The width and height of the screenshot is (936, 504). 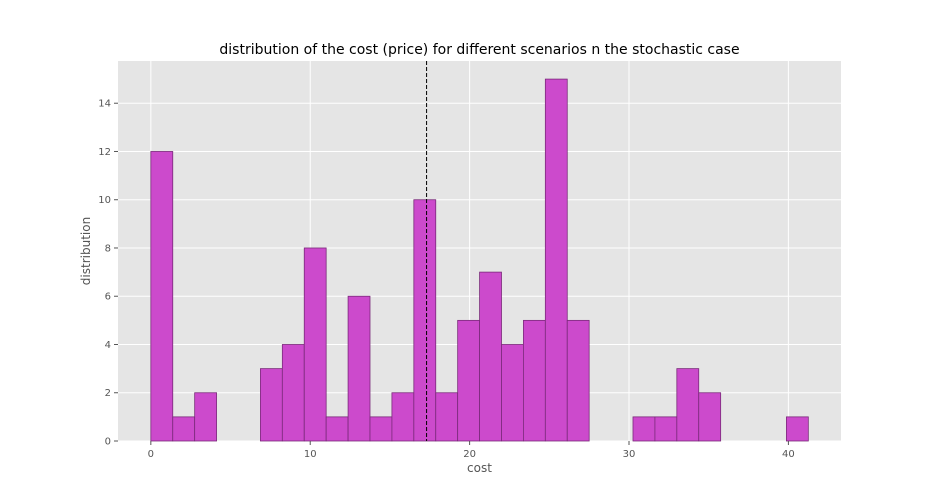 I want to click on y-tick-label: 4, so click(x=108, y=345).